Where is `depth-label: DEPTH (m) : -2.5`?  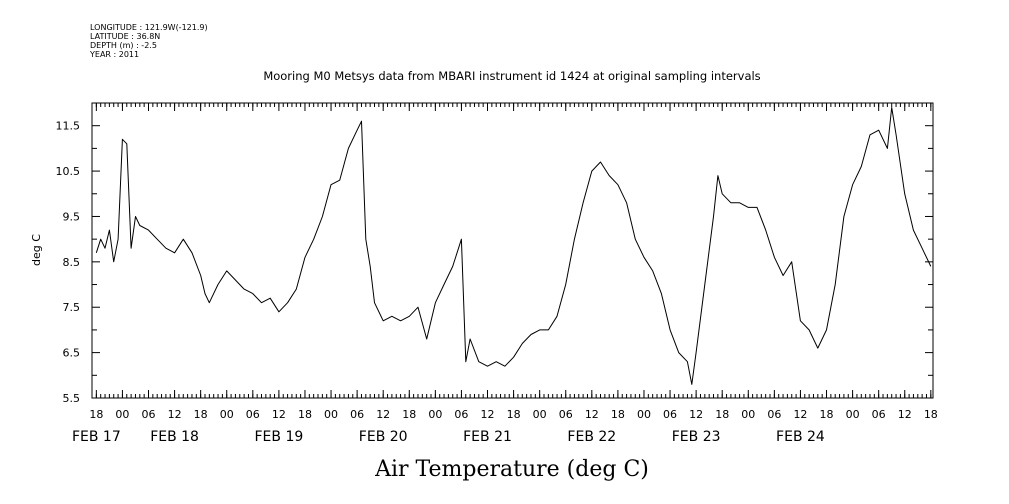
depth-label: DEPTH (m) : -2.5 is located at coordinates (123, 45).